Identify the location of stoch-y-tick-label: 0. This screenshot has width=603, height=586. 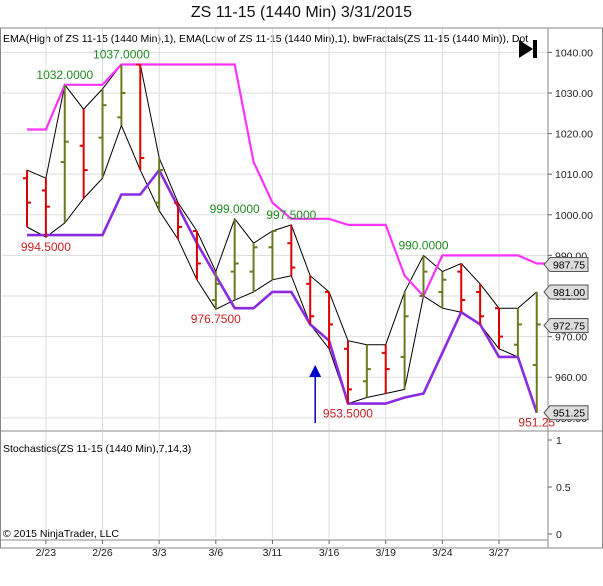
(559, 535).